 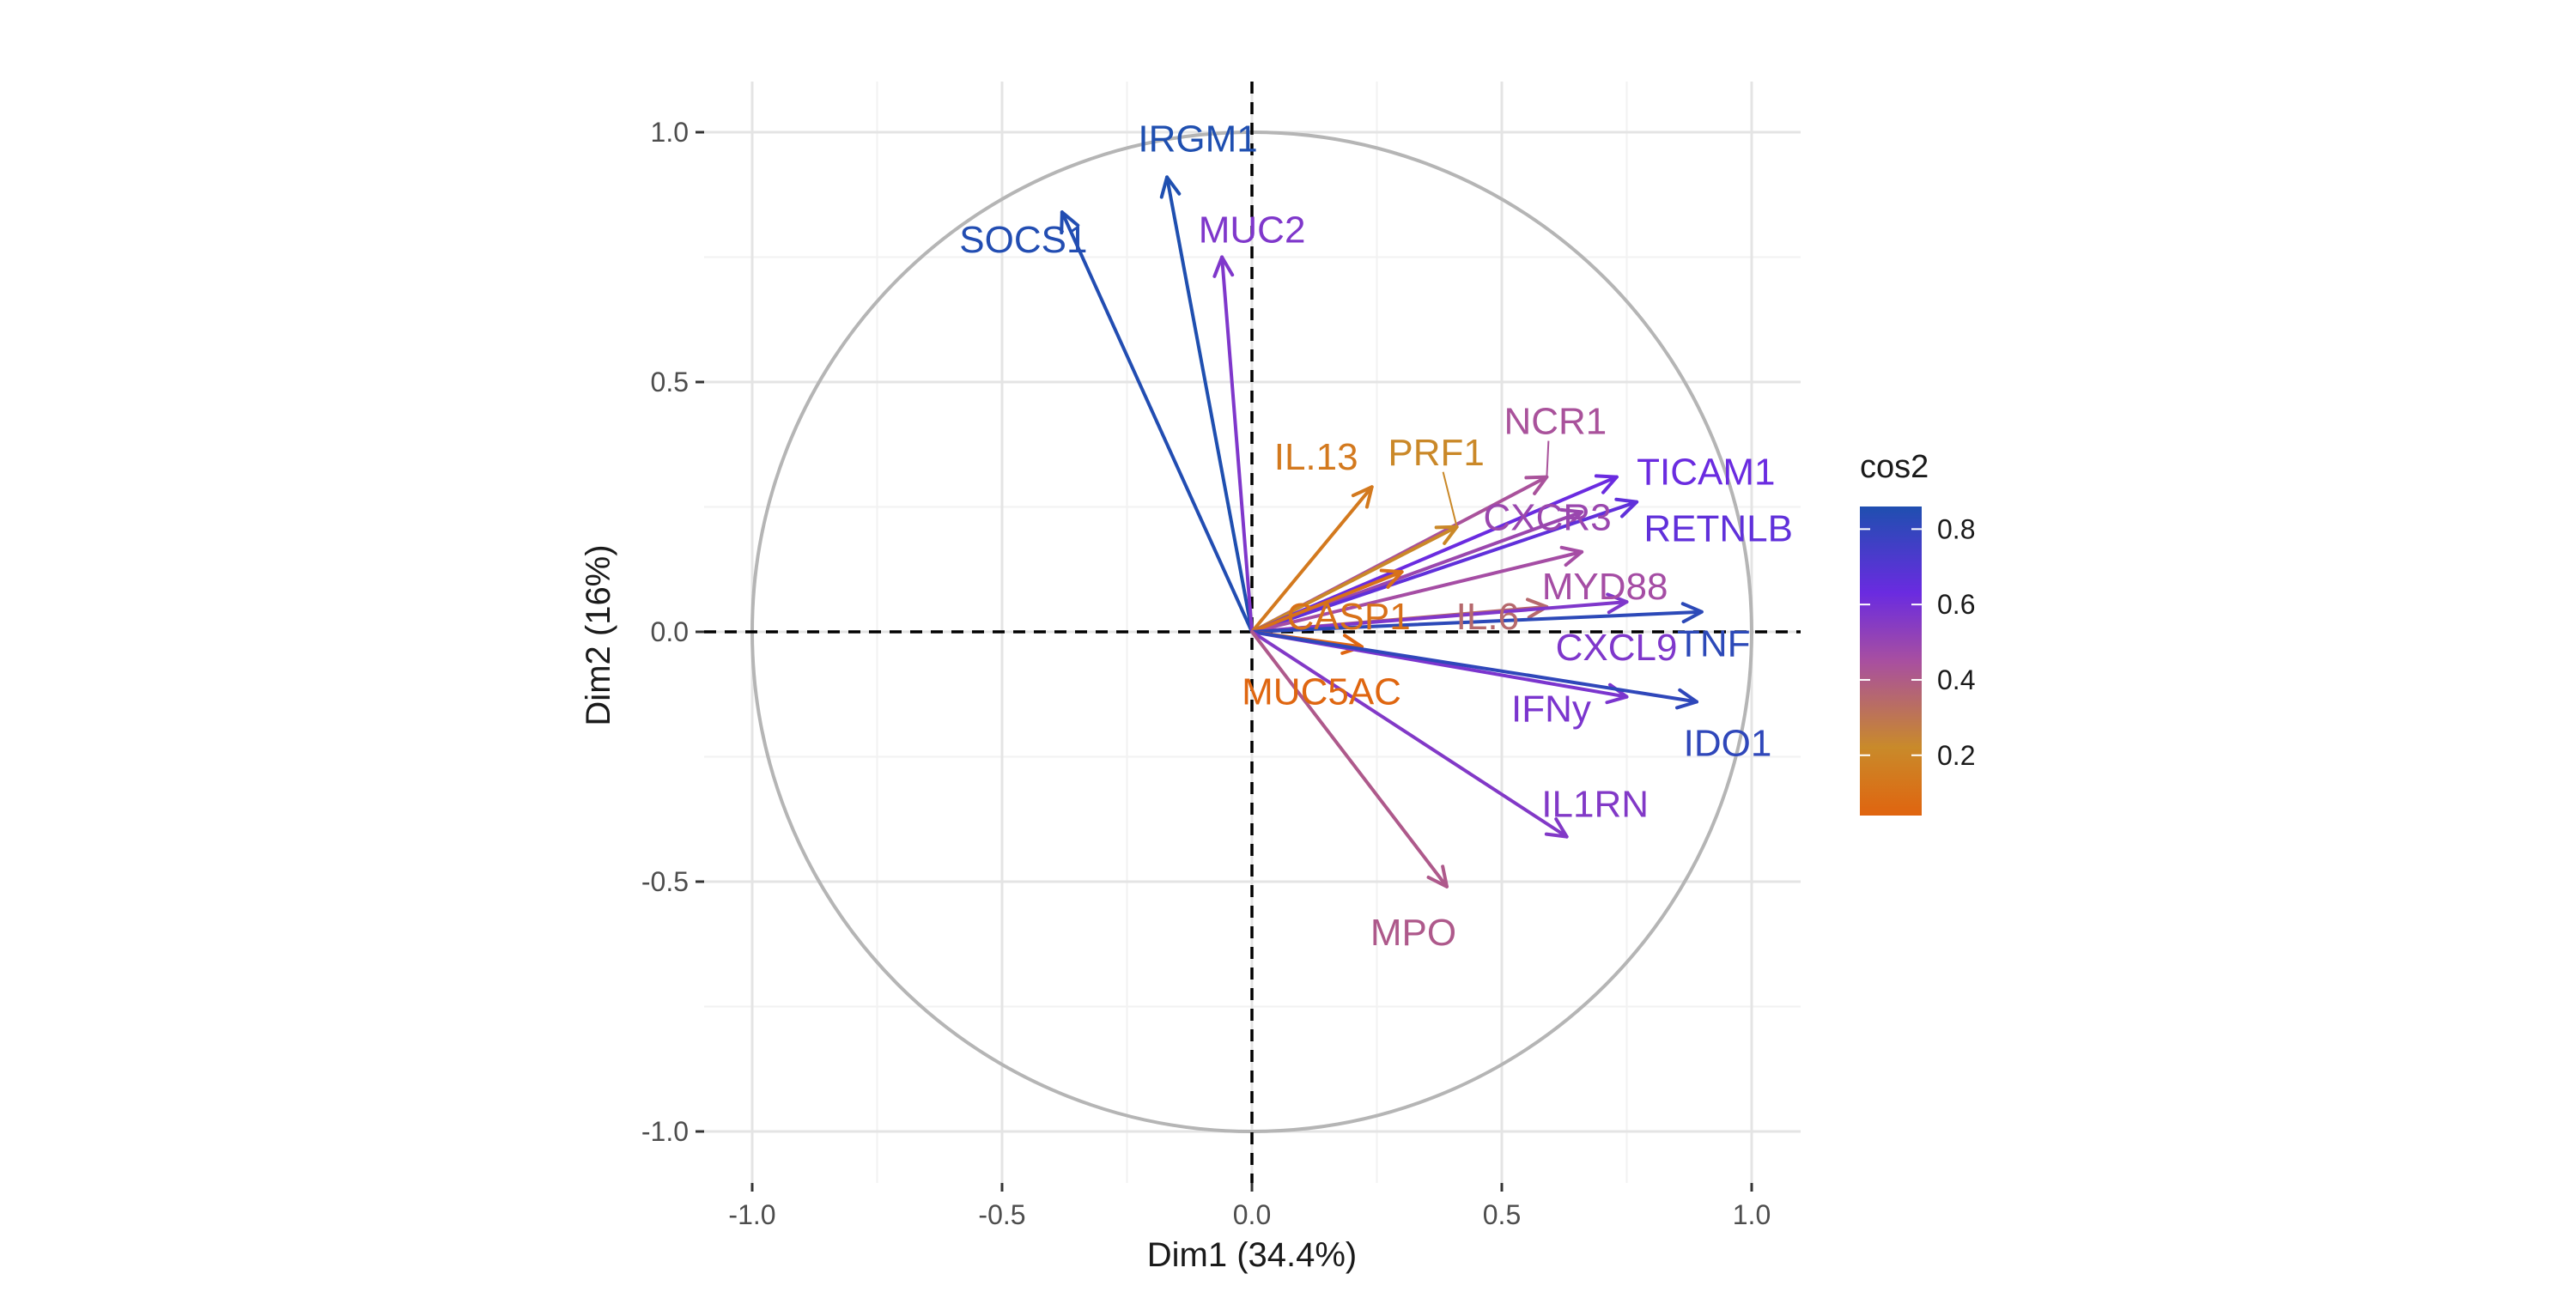 I want to click on variable-arrow-il13, so click(x=1312, y=559).